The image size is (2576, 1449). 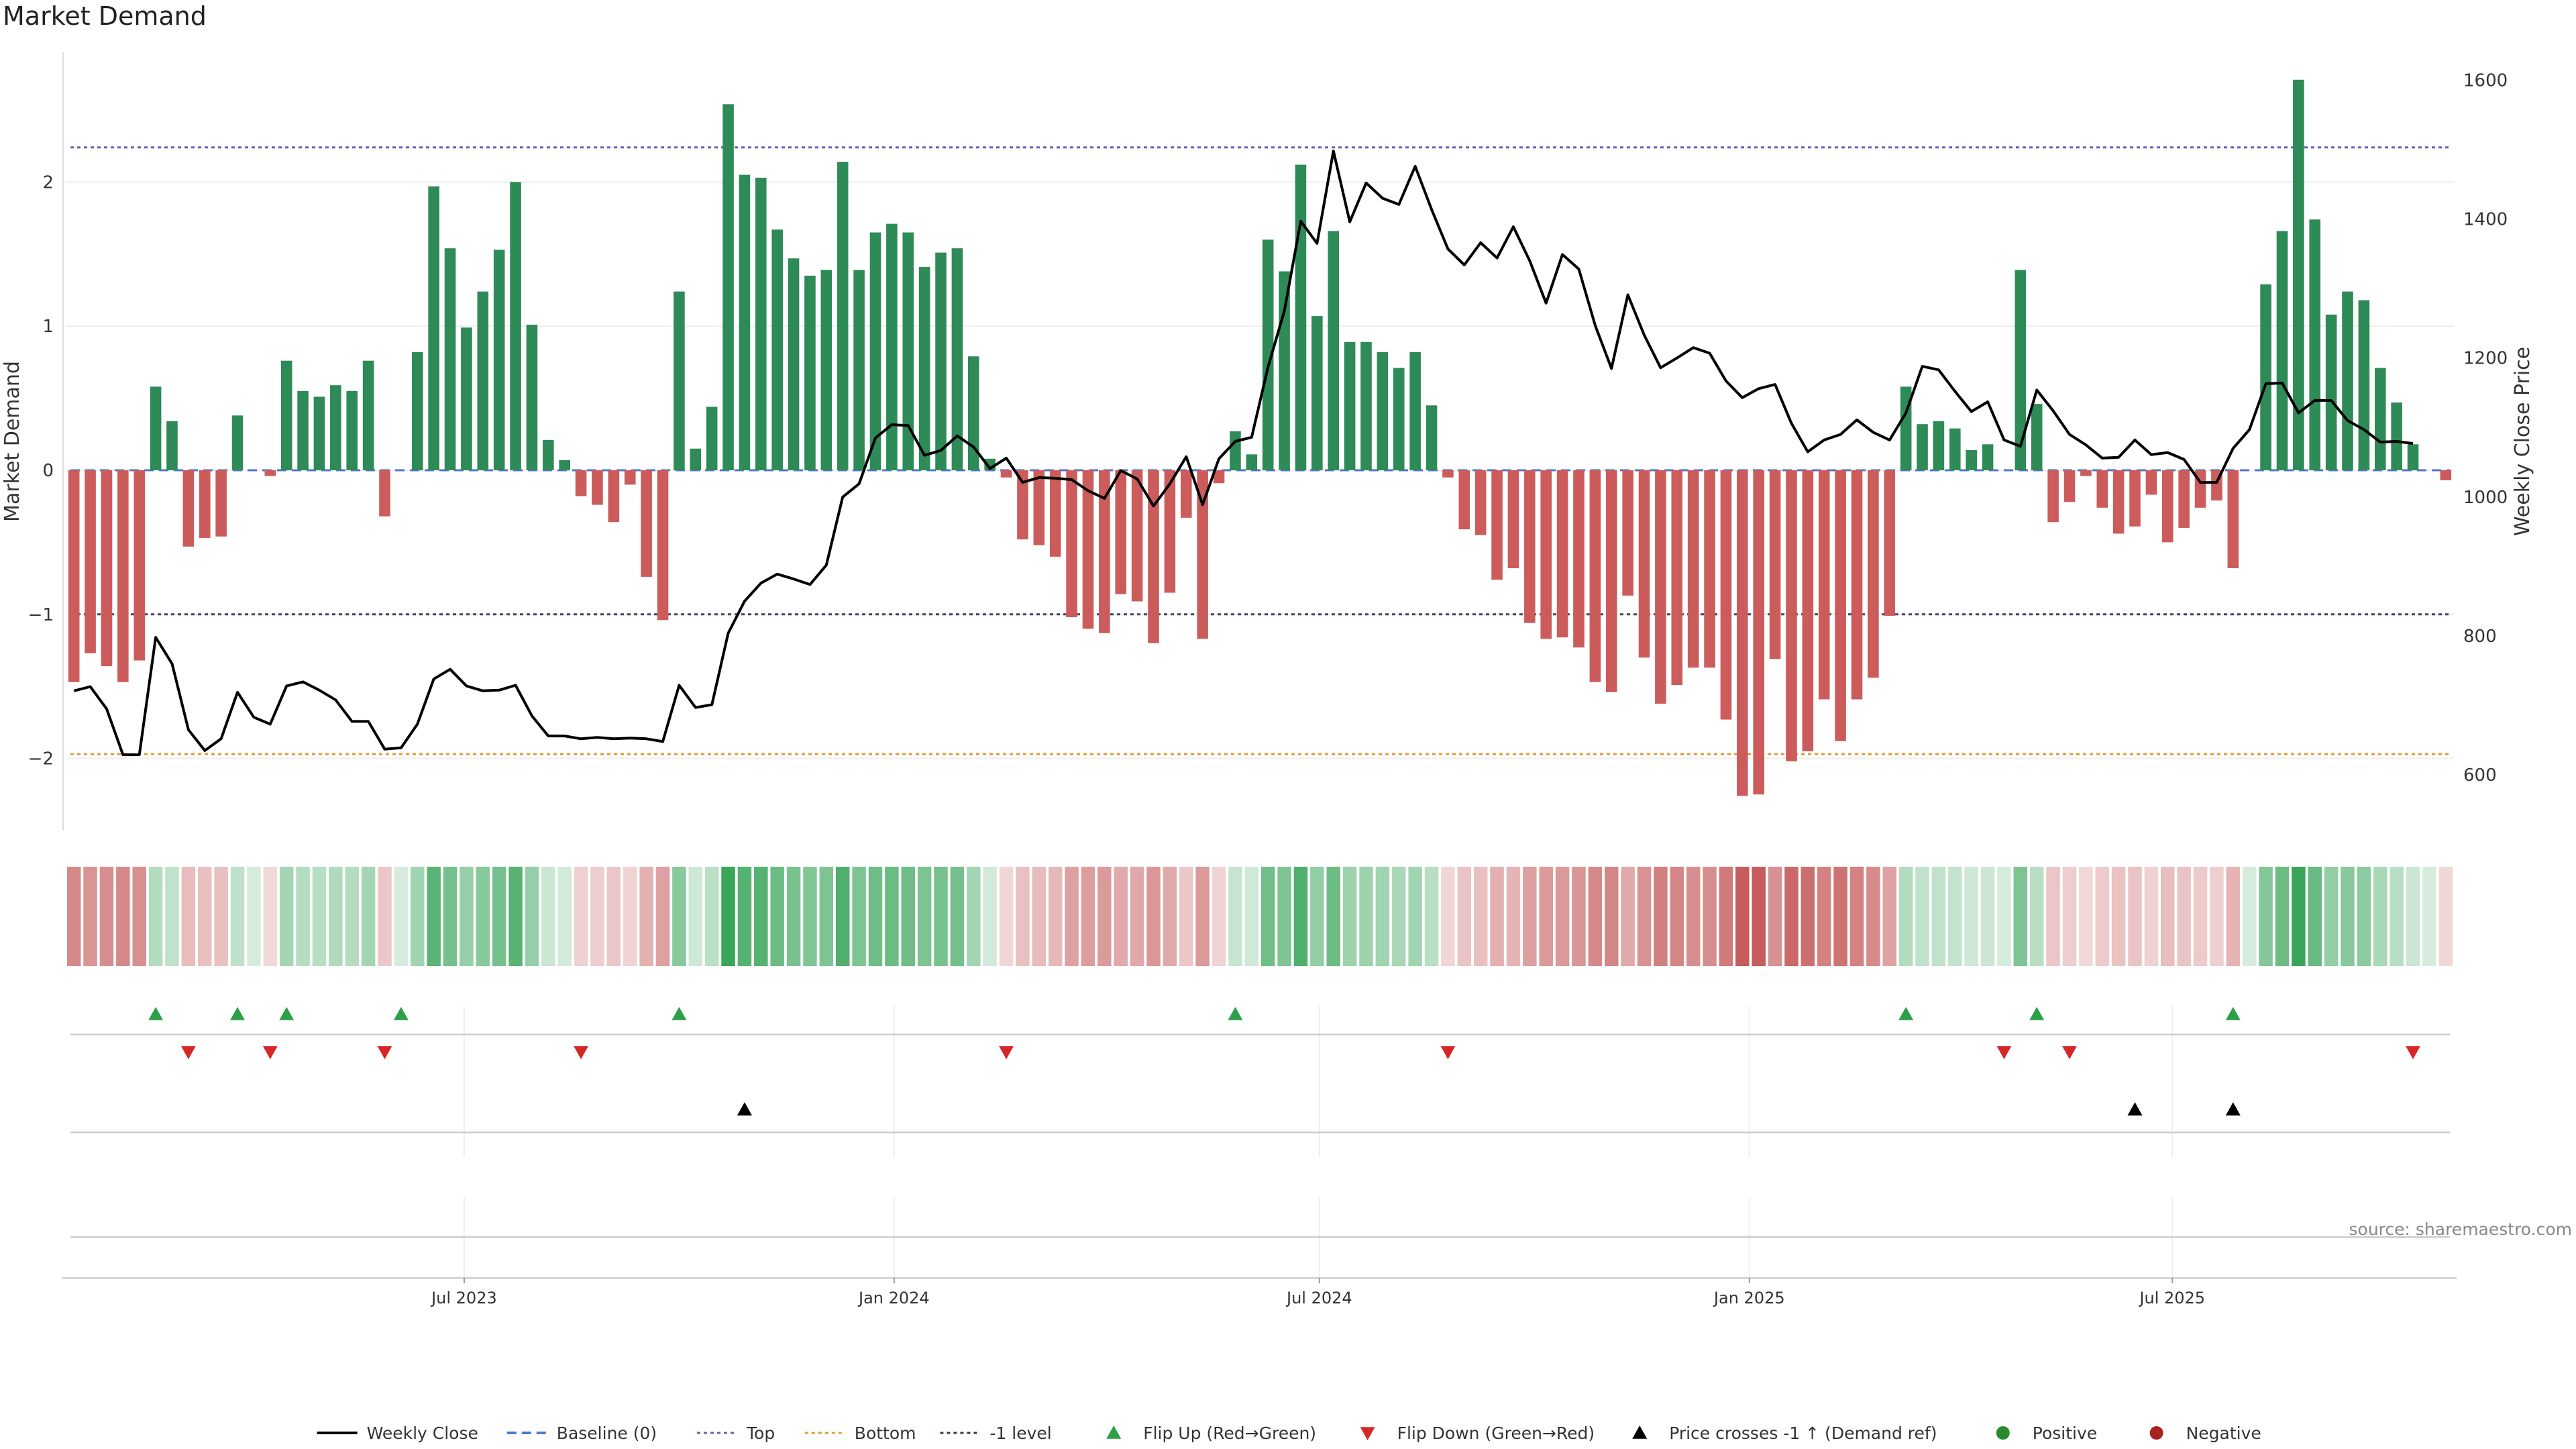 What do you see at coordinates (48, 327) in the screenshot?
I see `y-left-tick-label: 1` at bounding box center [48, 327].